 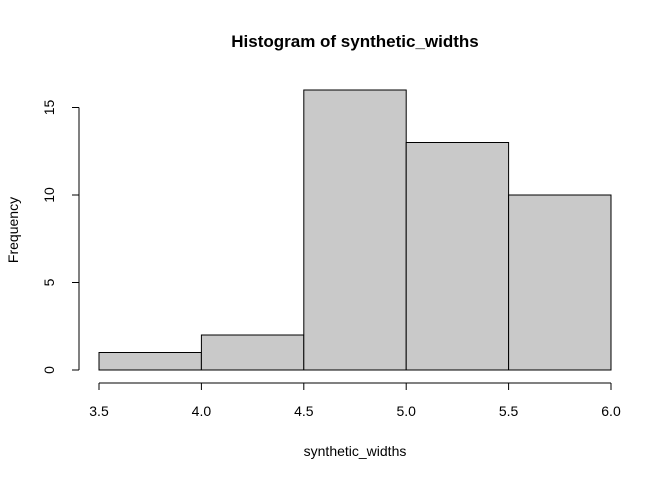 What do you see at coordinates (49, 282) in the screenshot?
I see `y-tick-label: 5` at bounding box center [49, 282].